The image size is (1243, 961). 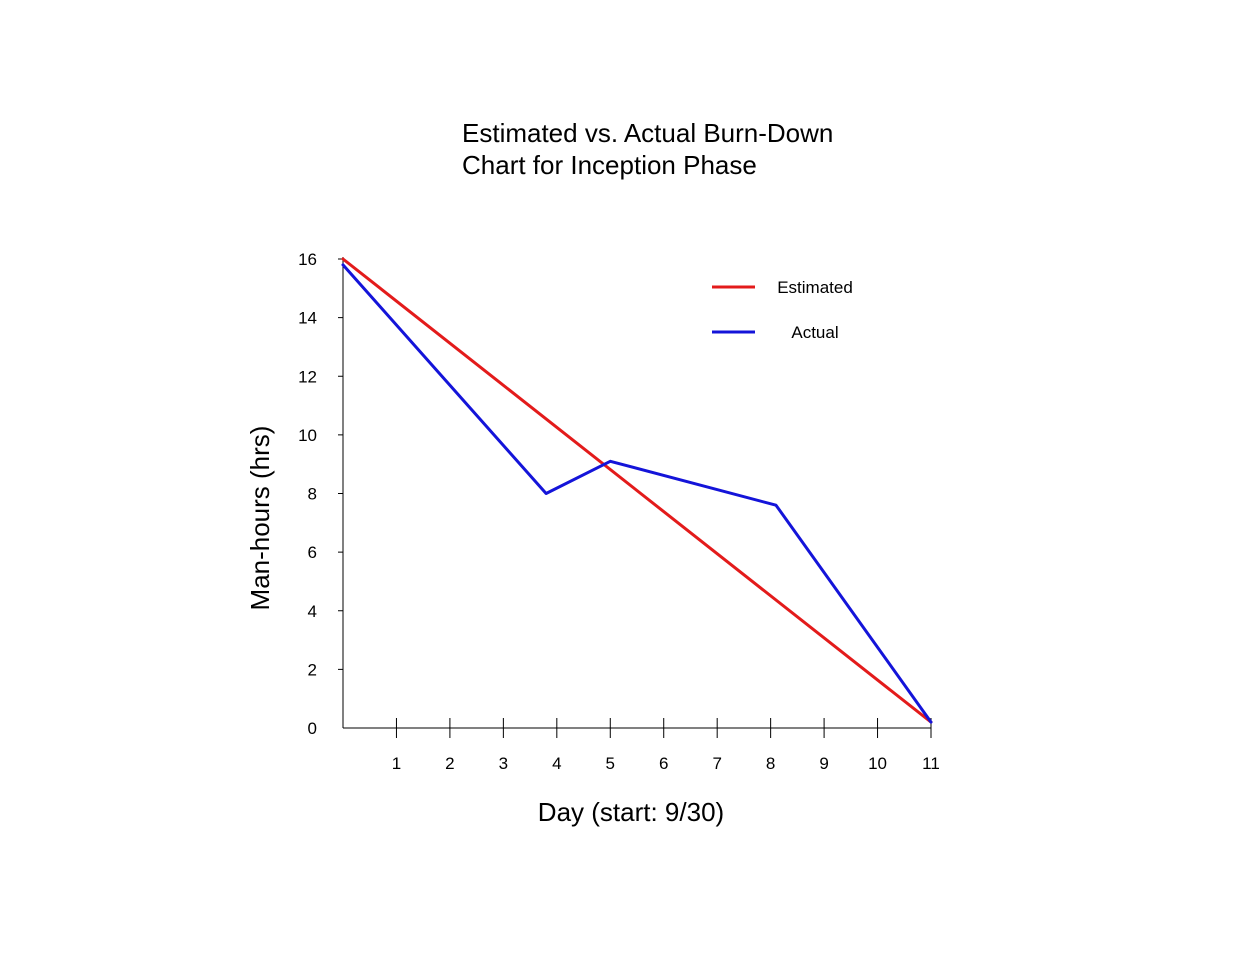 What do you see at coordinates (823, 763) in the screenshot?
I see `x-tick-label: 9` at bounding box center [823, 763].